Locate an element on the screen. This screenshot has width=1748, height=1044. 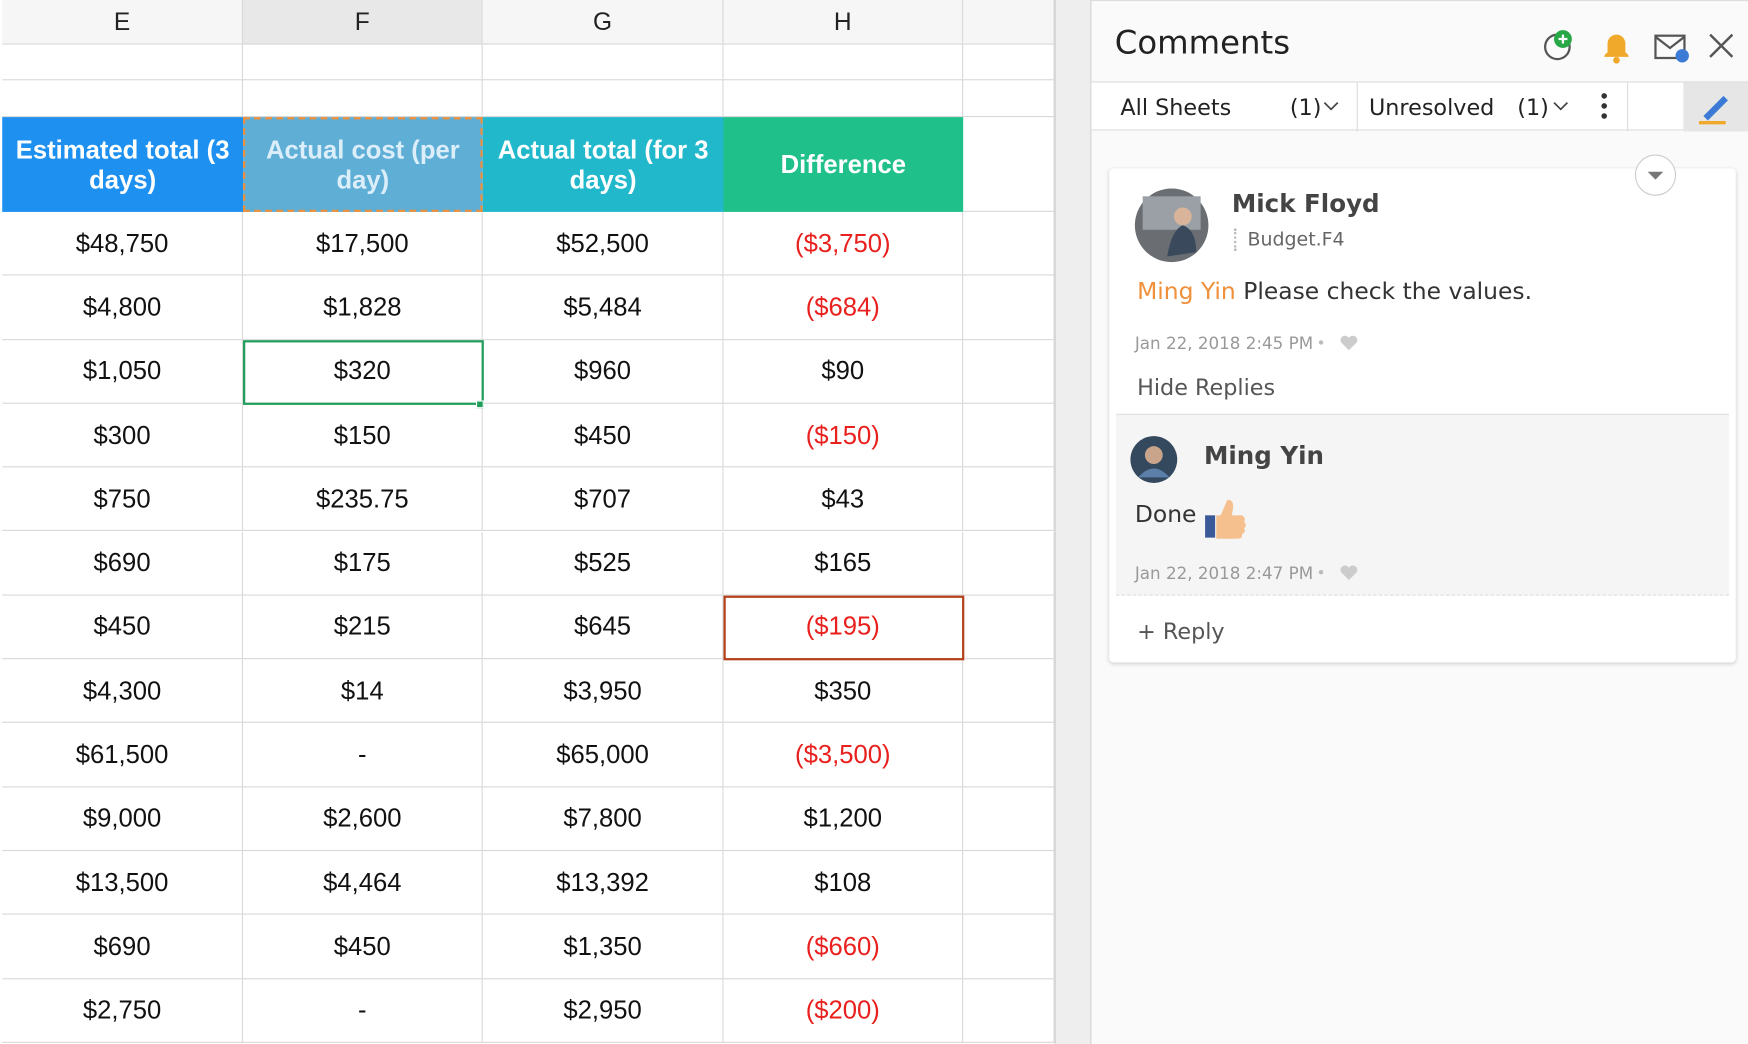
cell: $350 is located at coordinates (843, 691).